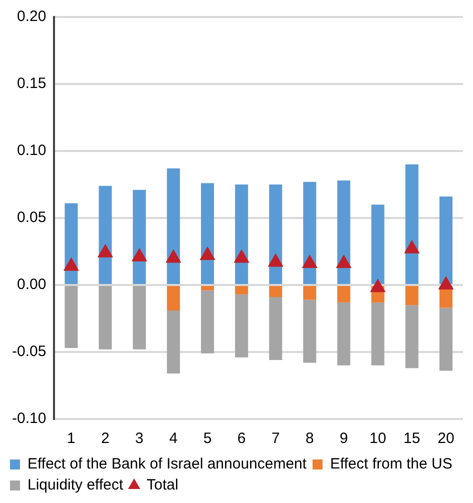 The height and width of the screenshot is (503, 473). Describe the element at coordinates (29, 351) in the screenshot. I see `y-tick-label: -0.05` at that location.